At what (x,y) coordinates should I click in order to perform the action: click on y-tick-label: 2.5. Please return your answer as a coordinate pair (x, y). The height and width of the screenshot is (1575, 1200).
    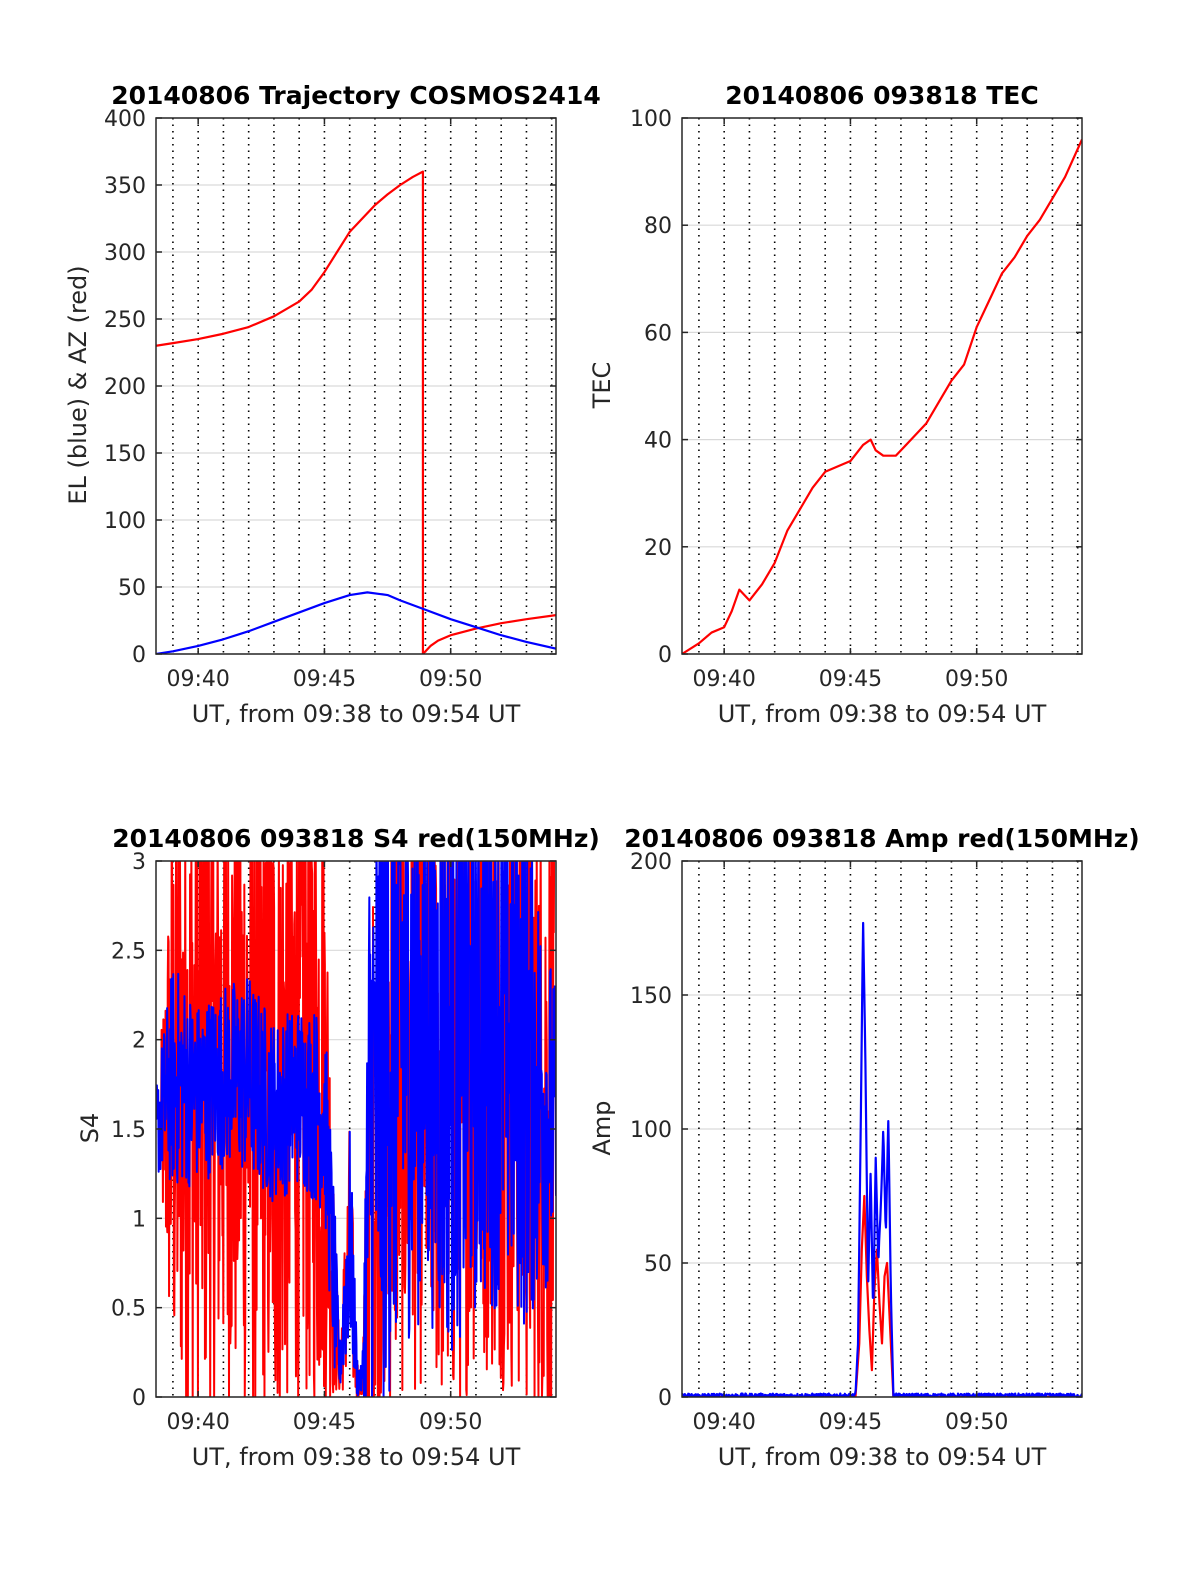
    Looking at the image, I should click on (128, 951).